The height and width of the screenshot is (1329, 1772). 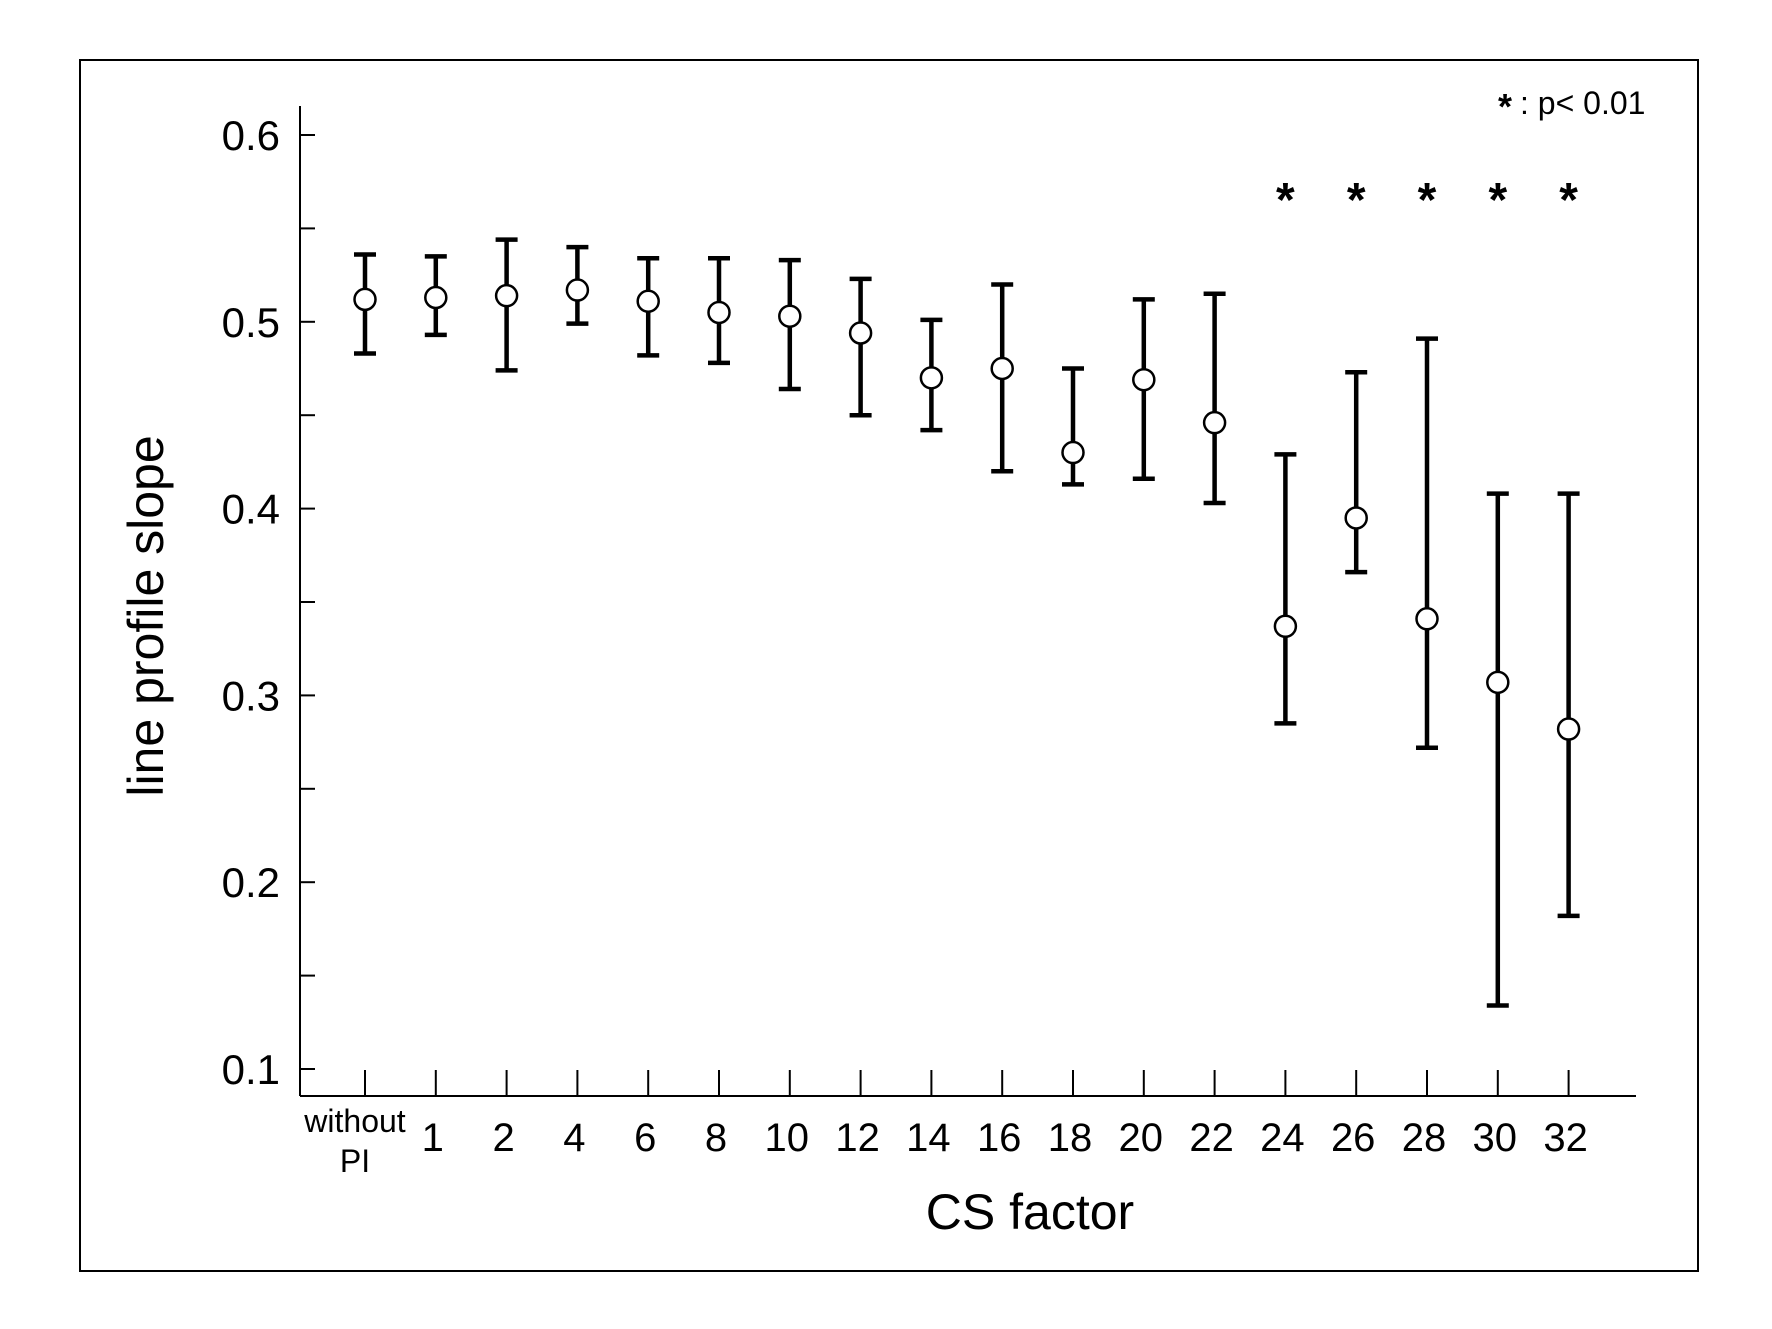 I want to click on annotation-text: : p< 0.01, so click(x=1582, y=103).